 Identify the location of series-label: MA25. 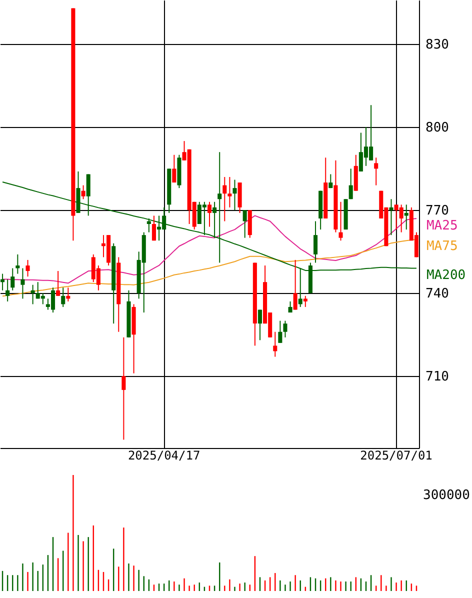
(442, 226).